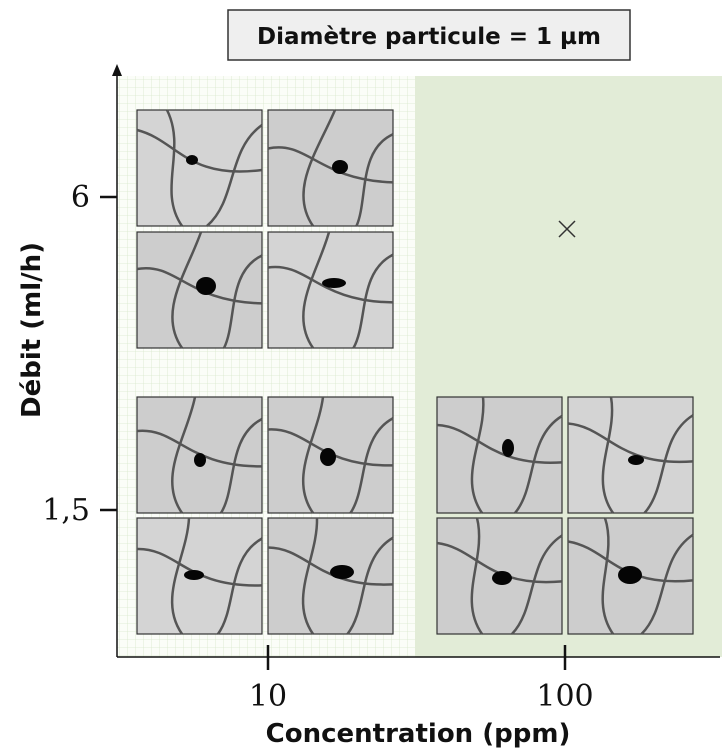 The width and height of the screenshot is (722, 751). Describe the element at coordinates (564, 696) in the screenshot. I see `x-tick-label: 100` at that location.